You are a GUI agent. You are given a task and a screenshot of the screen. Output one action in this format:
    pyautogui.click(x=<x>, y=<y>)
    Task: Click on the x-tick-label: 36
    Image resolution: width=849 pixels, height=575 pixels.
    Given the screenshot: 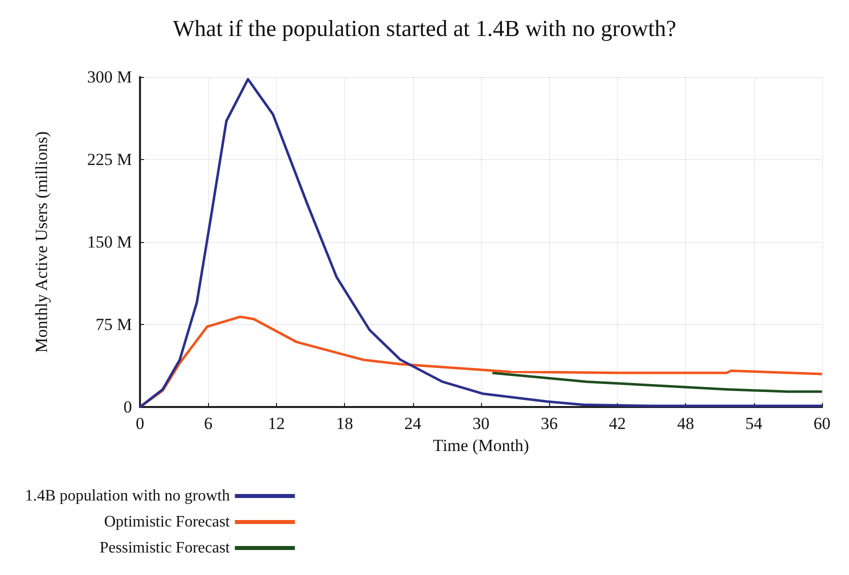 What is the action you would take?
    pyautogui.click(x=549, y=423)
    